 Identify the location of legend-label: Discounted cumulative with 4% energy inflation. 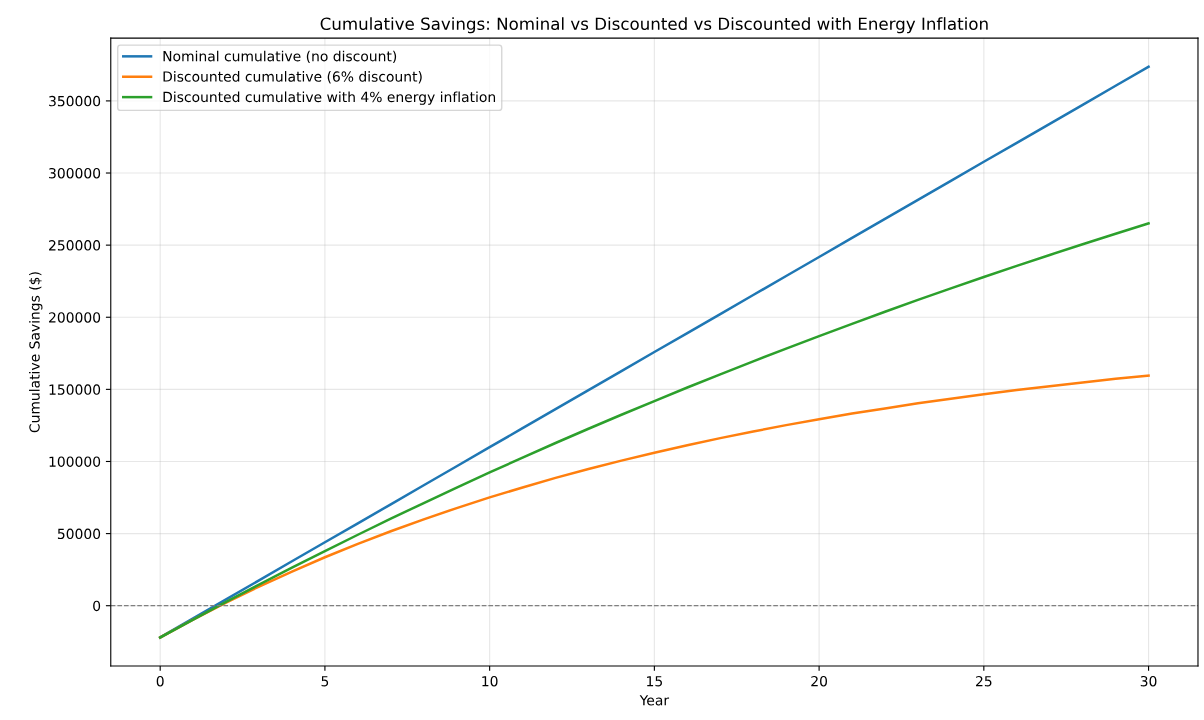
(329, 98).